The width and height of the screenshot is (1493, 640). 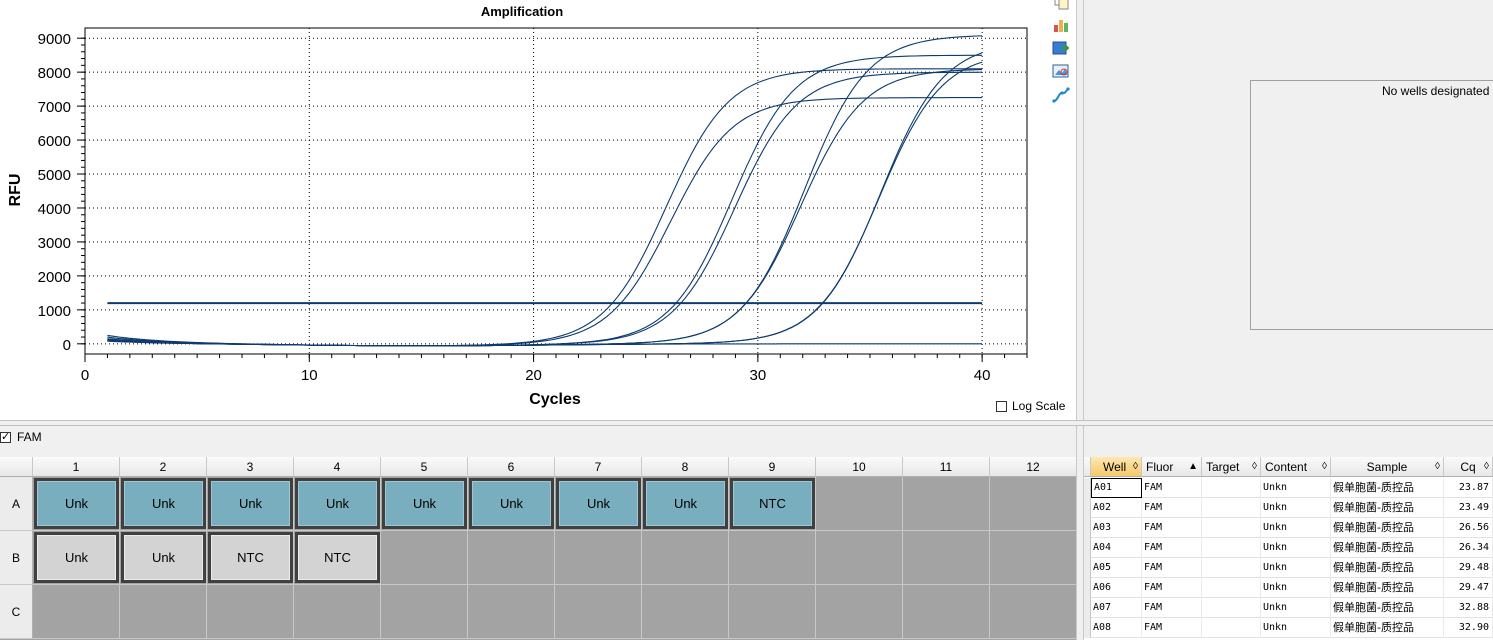 I want to click on table-row: A07 FAM Unkn 假单胞菌-质控品 32.88, so click(x=1288, y=608).